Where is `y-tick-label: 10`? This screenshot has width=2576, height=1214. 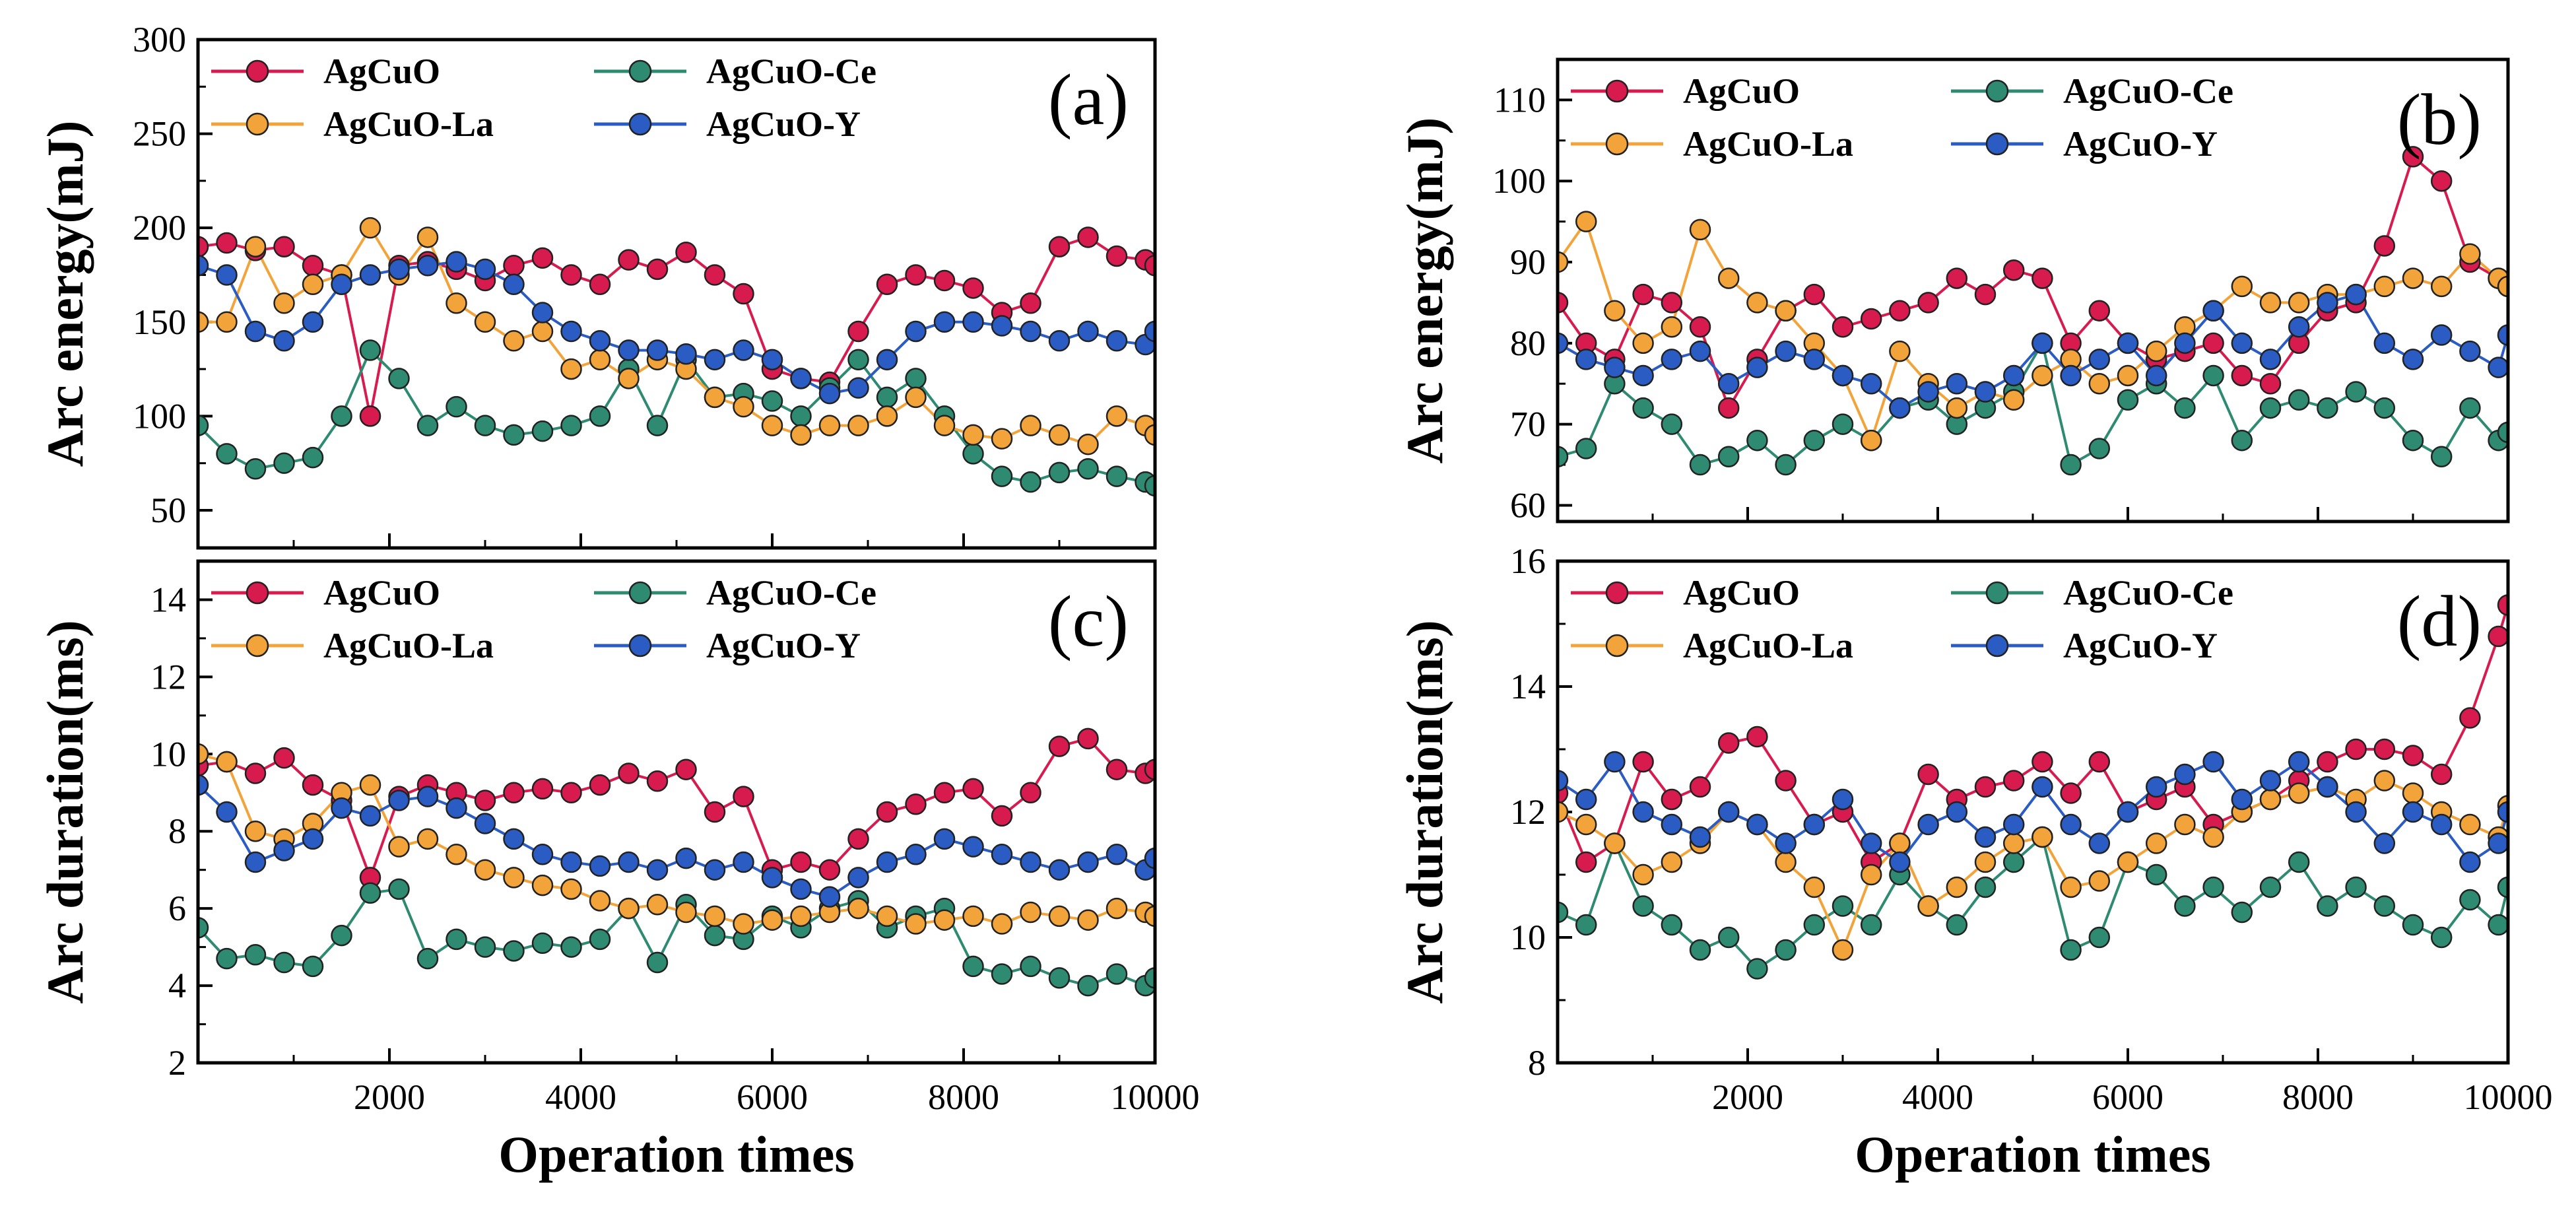 y-tick-label: 10 is located at coordinates (1528, 937).